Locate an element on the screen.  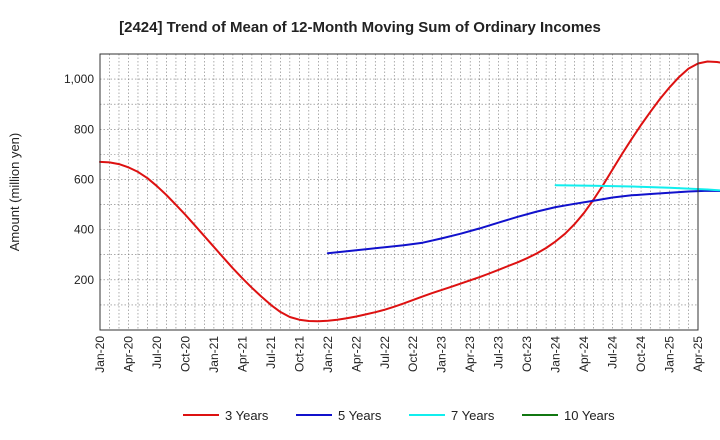
x-tick-label: Apr-20 is located at coordinates (128, 354).